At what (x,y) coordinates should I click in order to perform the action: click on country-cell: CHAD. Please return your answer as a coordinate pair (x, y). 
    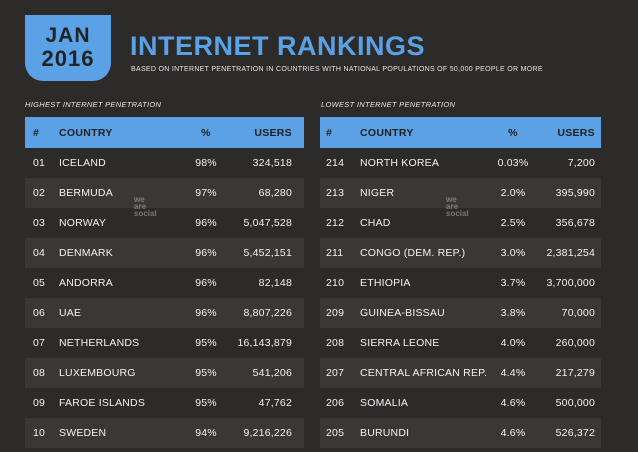
    Looking at the image, I should click on (375, 223).